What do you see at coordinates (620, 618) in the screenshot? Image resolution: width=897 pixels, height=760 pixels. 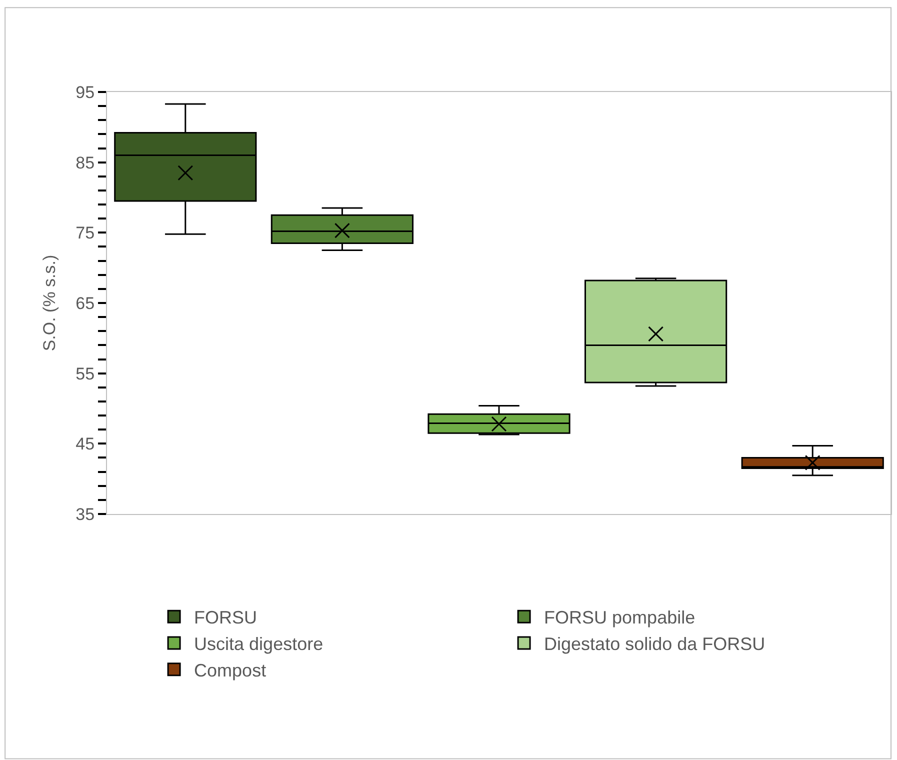 I see `legend-label: FORSU pompabile` at bounding box center [620, 618].